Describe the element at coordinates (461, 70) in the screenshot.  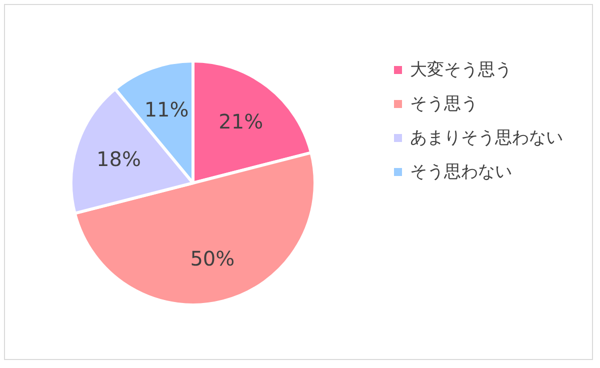
I see `legend-label: 大変そう思う` at that location.